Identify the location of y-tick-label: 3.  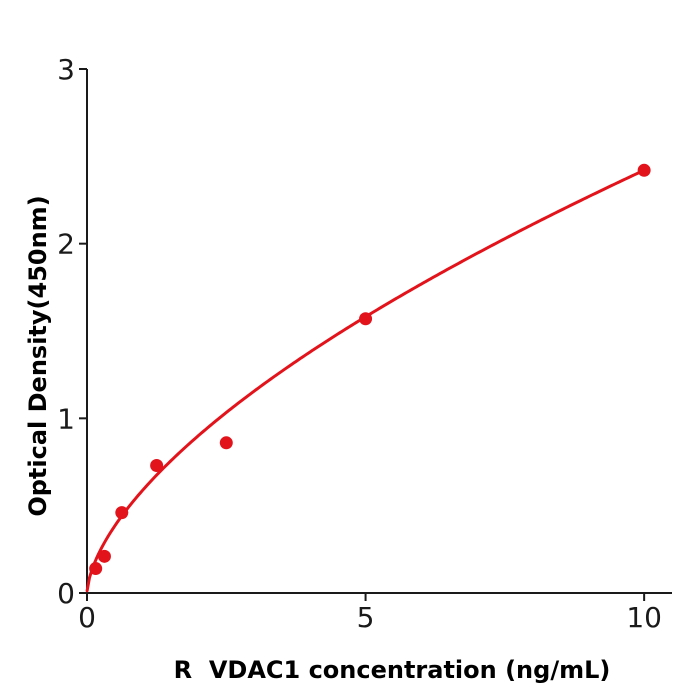
(66, 69).